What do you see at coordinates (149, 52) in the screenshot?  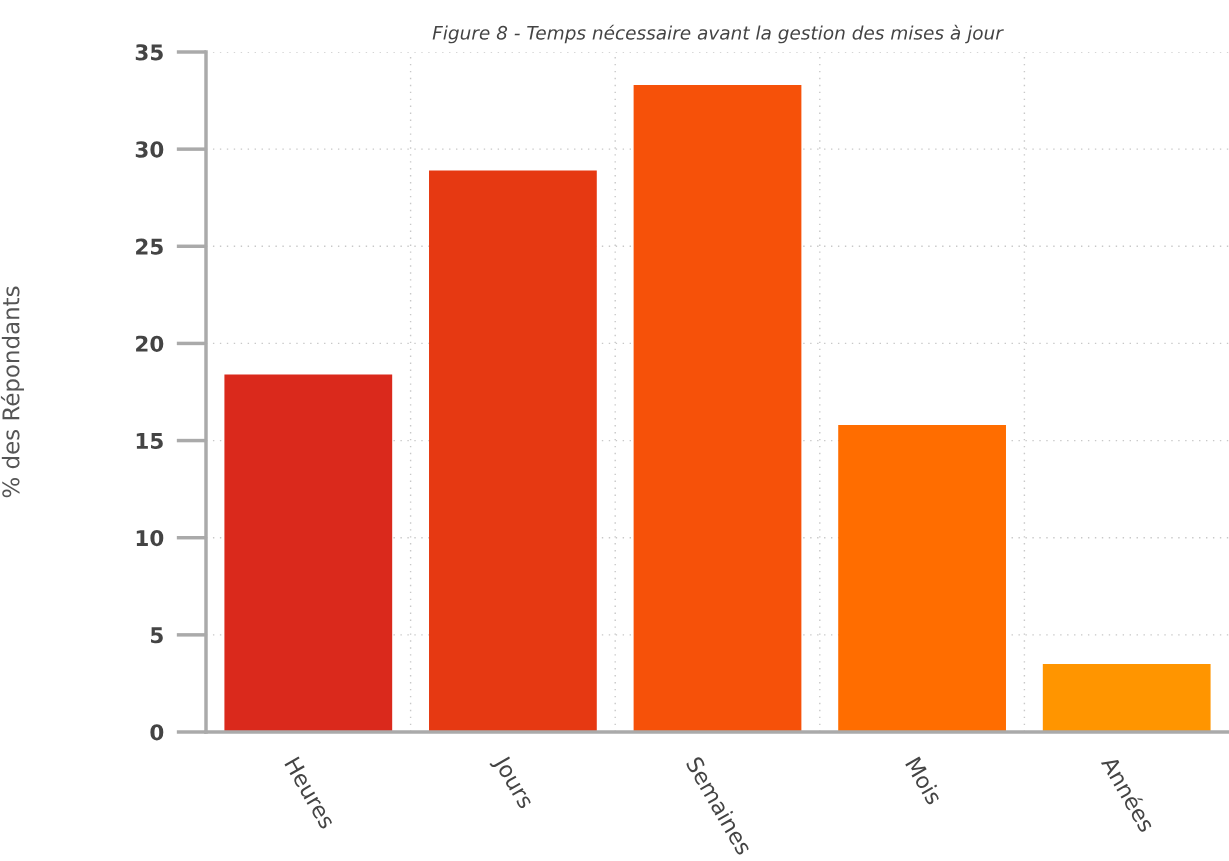 I see `y-tick-label: 35` at bounding box center [149, 52].